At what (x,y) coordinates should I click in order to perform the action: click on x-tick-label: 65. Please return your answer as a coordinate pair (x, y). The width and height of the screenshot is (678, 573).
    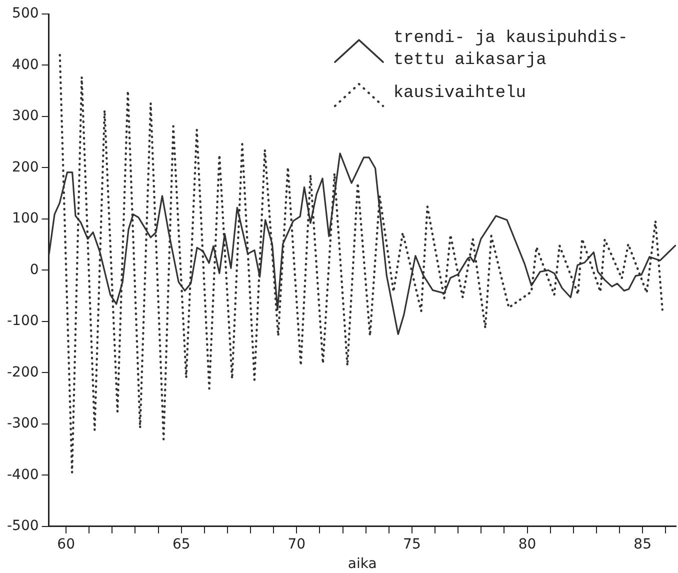
    Looking at the image, I should click on (181, 544).